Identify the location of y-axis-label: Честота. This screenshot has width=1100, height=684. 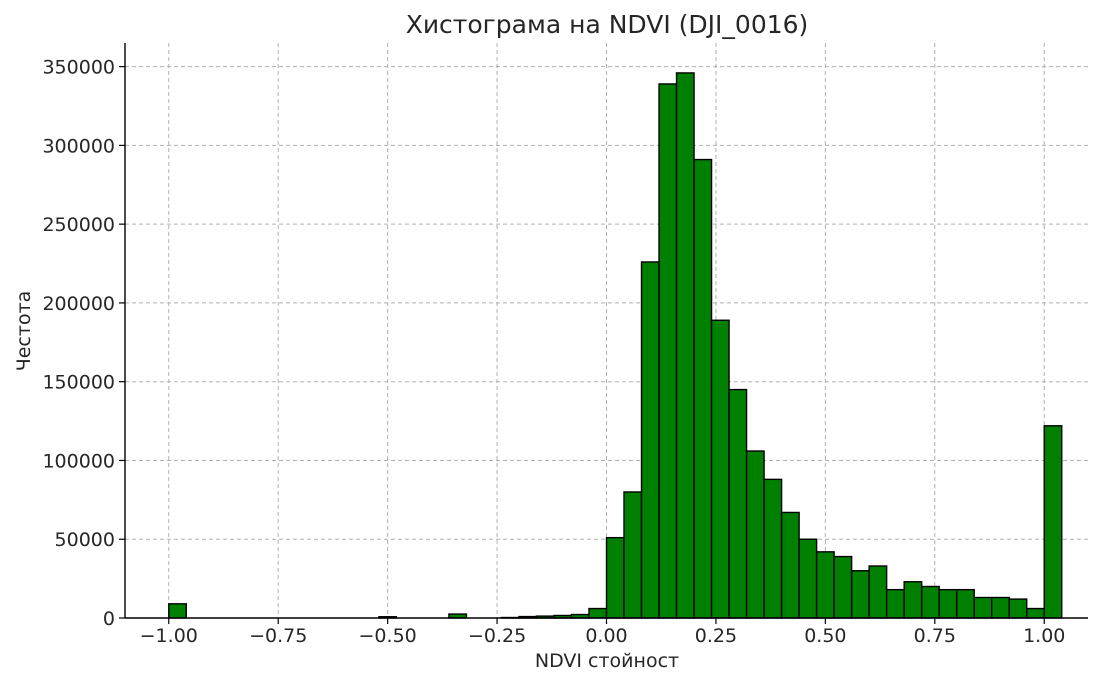
(24, 331).